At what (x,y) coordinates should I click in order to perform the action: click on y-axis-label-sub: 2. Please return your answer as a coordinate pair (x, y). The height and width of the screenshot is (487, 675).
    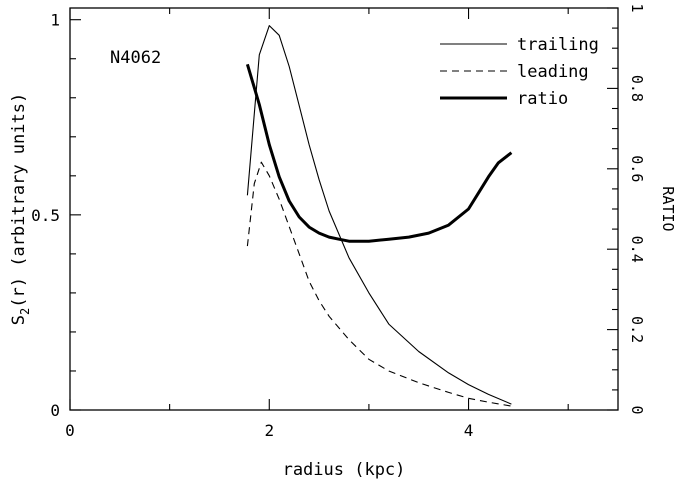
    Looking at the image, I should click on (25, 311).